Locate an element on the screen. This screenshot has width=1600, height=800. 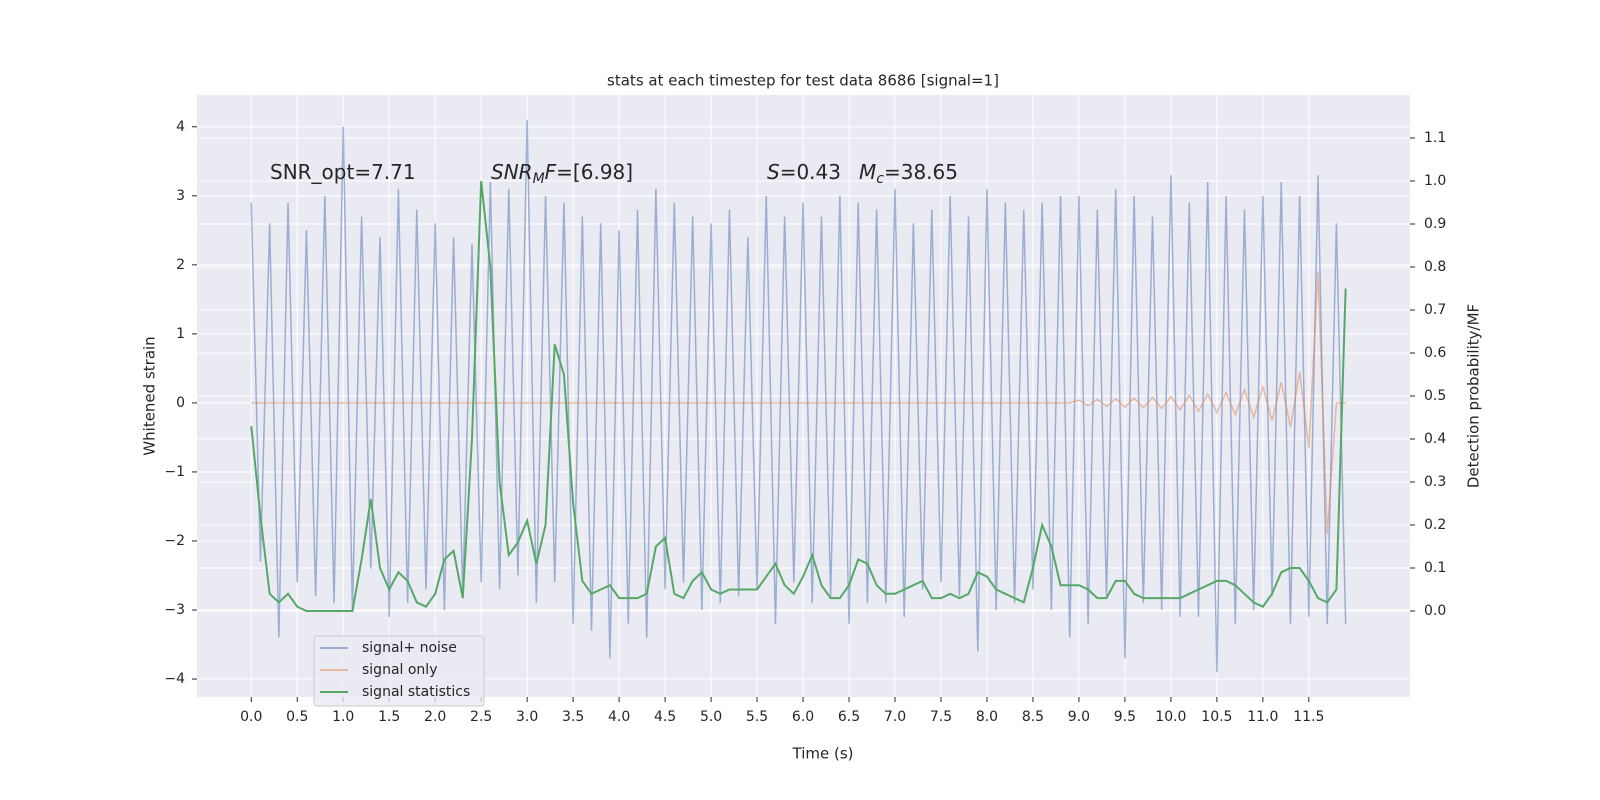
y2-tick-label: 0.8 is located at coordinates (1435, 267).